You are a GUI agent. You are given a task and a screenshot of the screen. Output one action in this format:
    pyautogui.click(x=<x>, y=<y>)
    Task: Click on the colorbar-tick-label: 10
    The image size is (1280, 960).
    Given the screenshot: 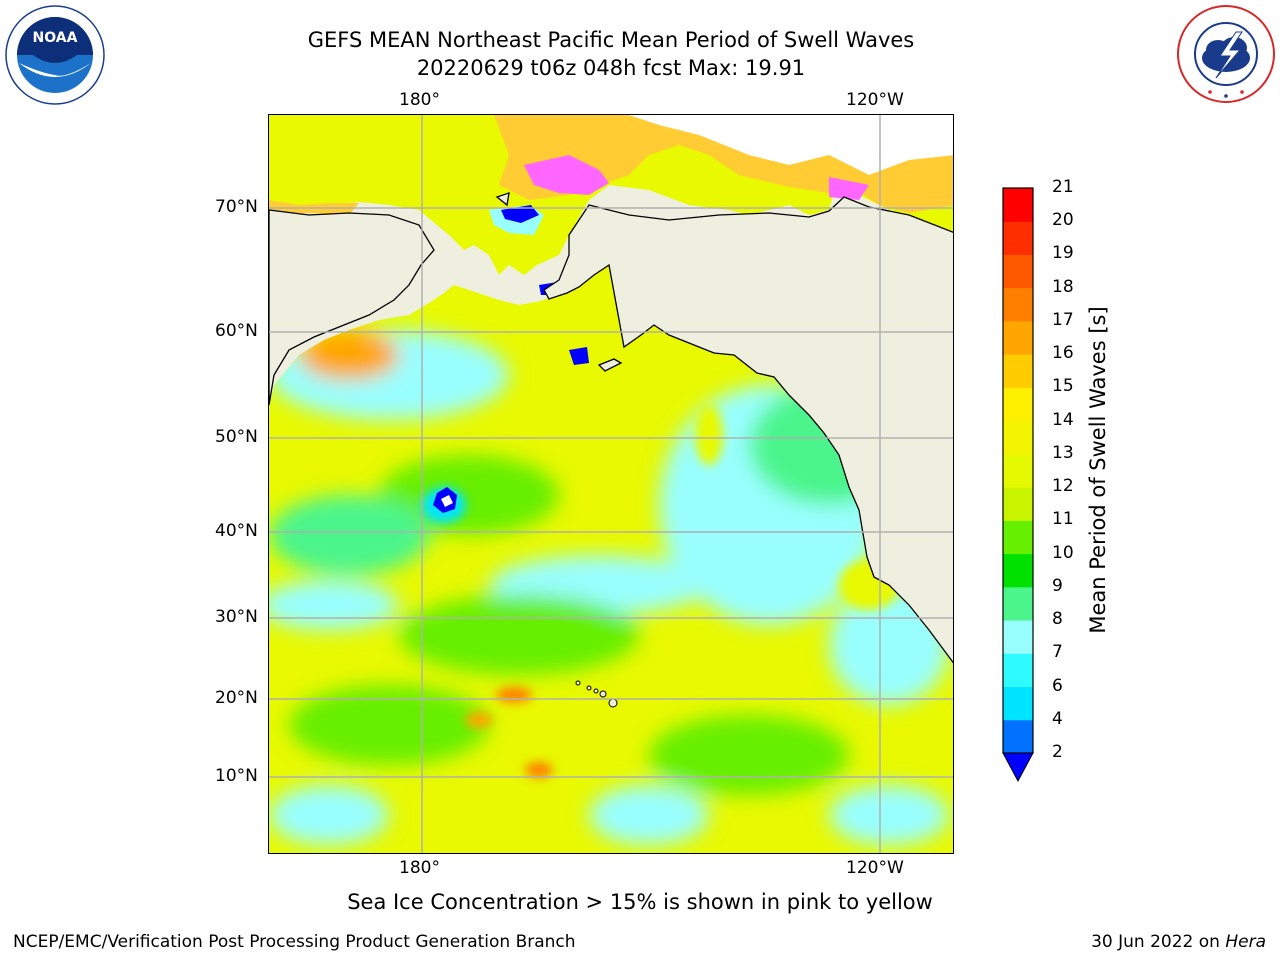 What is the action you would take?
    pyautogui.click(x=1063, y=552)
    